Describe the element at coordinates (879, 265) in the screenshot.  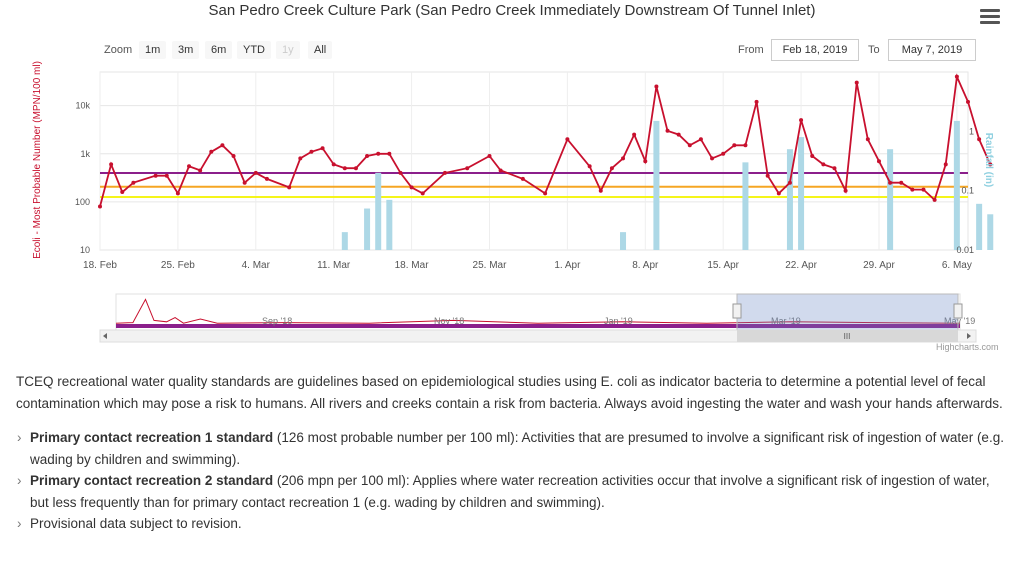
I see `x-tick-label: 29. Apr` at that location.